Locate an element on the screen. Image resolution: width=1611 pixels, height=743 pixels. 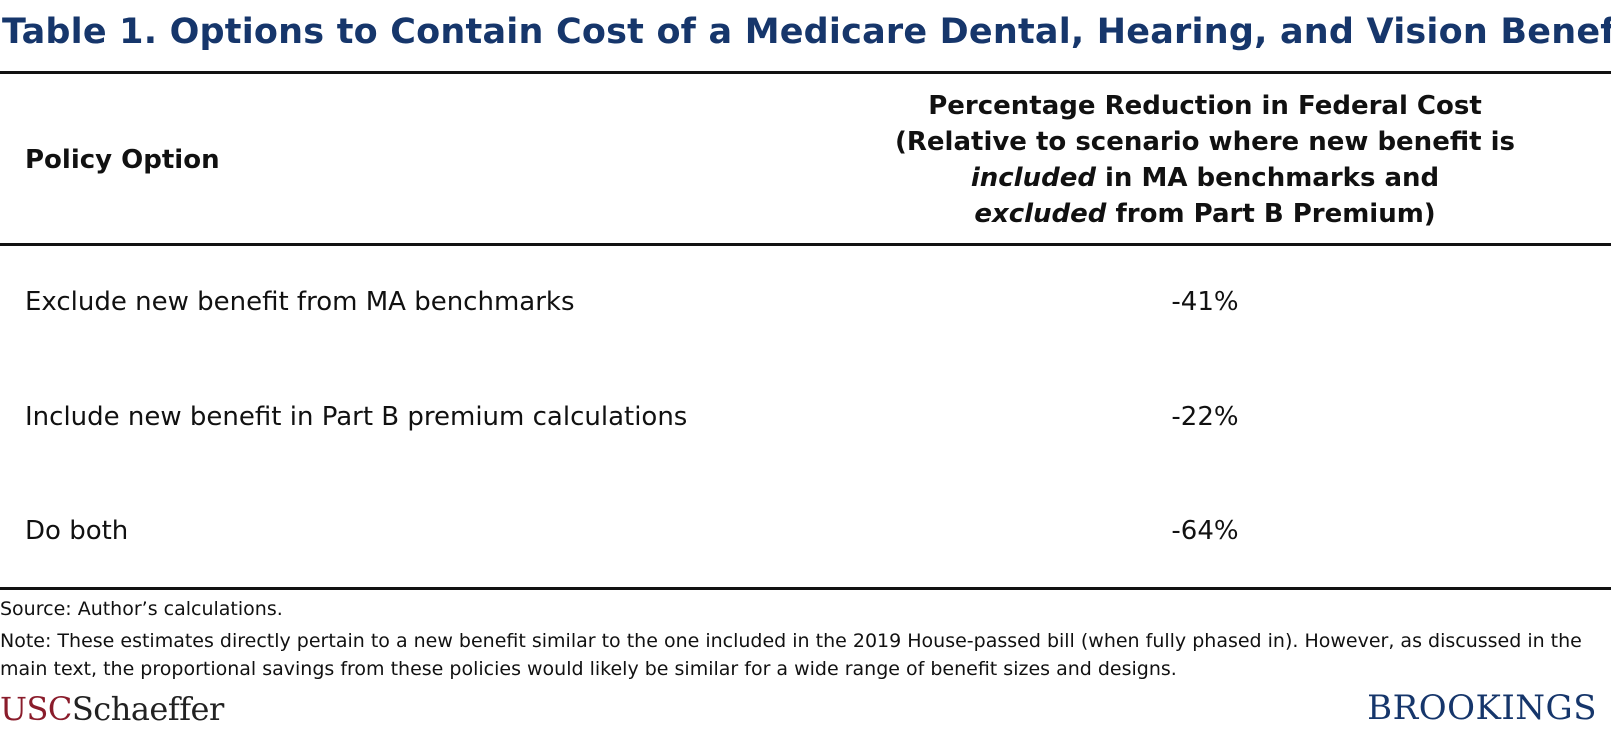
header-rule is located at coordinates (805, 244).